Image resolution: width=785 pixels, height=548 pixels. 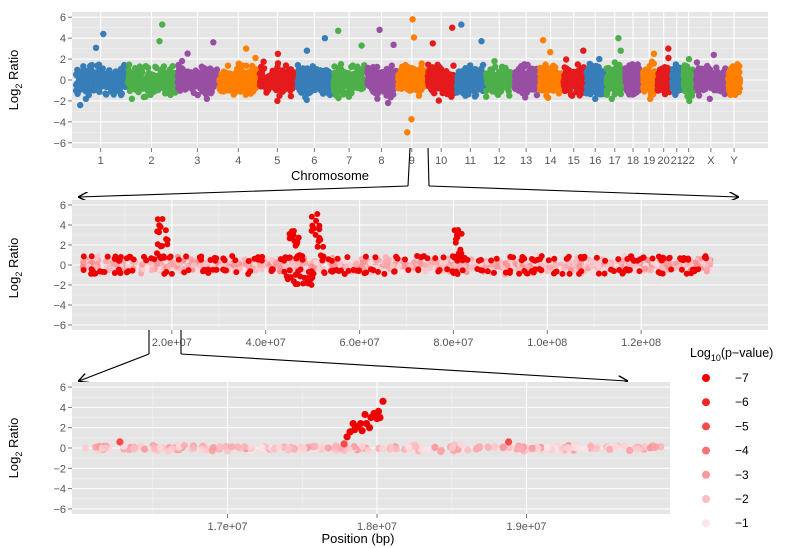 I want to click on chromosome-y-tick-label: 4, so click(x=63, y=226).